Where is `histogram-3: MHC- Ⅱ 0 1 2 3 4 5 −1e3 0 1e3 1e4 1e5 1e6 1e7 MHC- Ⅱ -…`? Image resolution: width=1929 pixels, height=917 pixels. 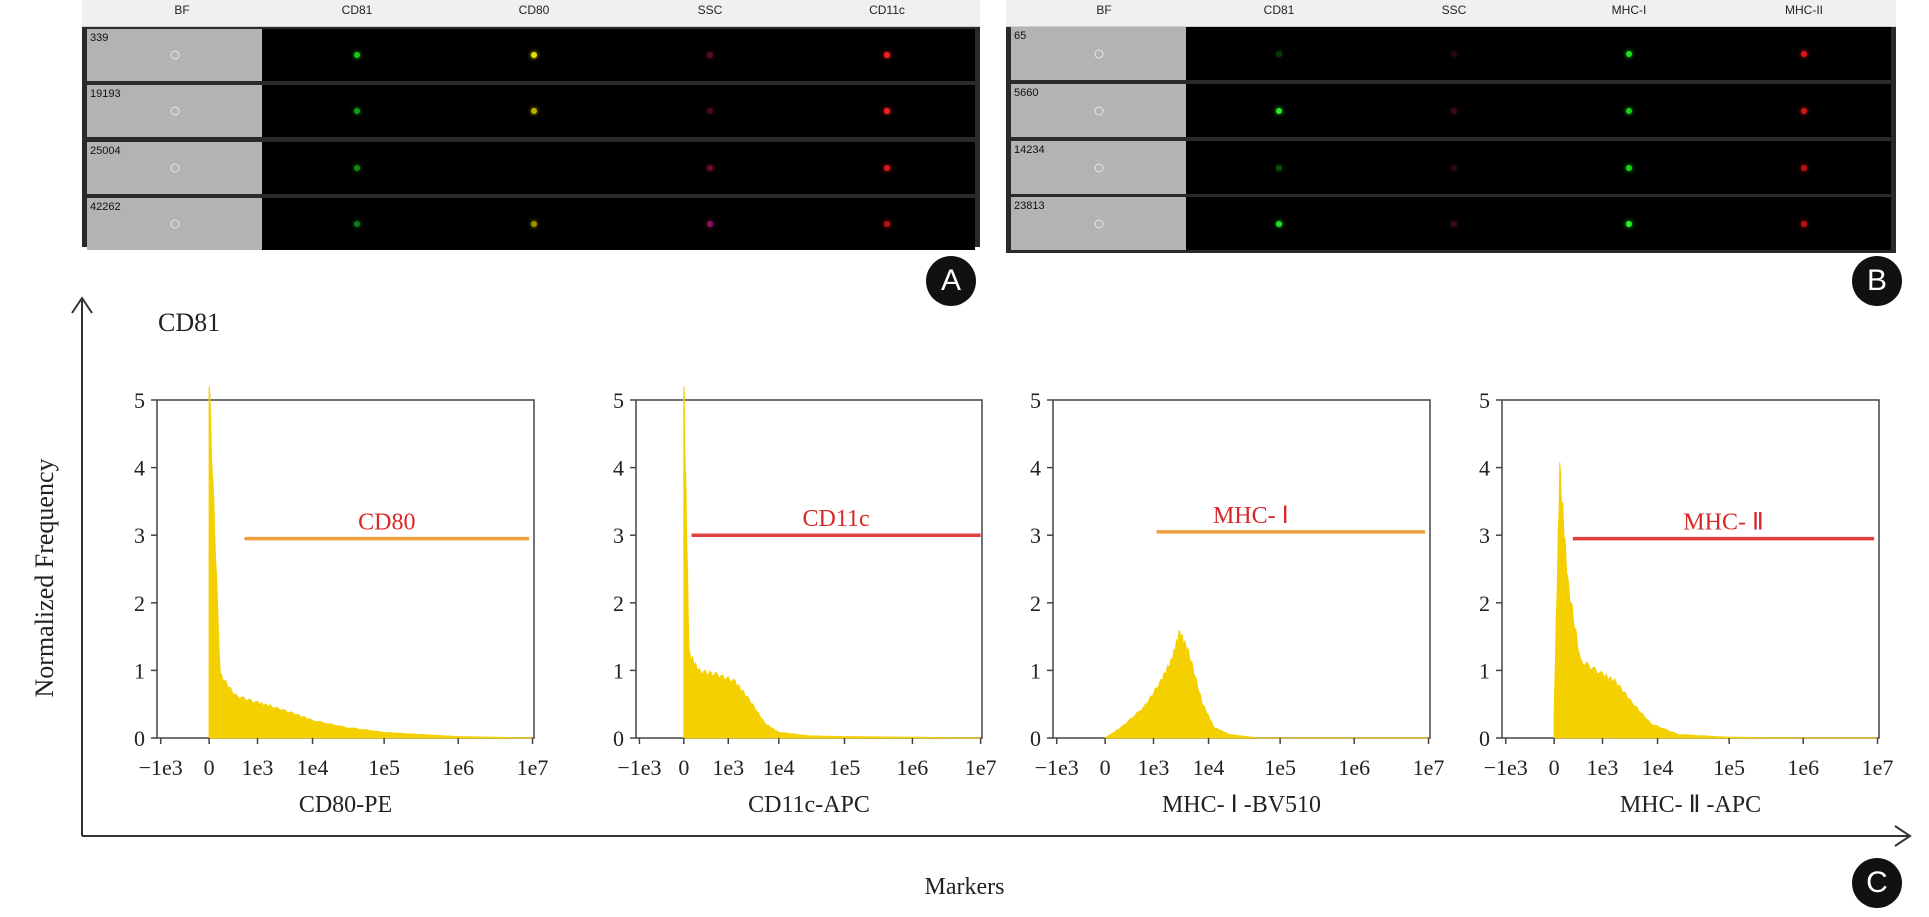
histogram-3: MHC- Ⅱ 0 1 2 3 4 5 −1e3 0 1e3 1e4 1e5 1e6 1e7 MHC- Ⅱ -… is located at coordinates (1686, 603).